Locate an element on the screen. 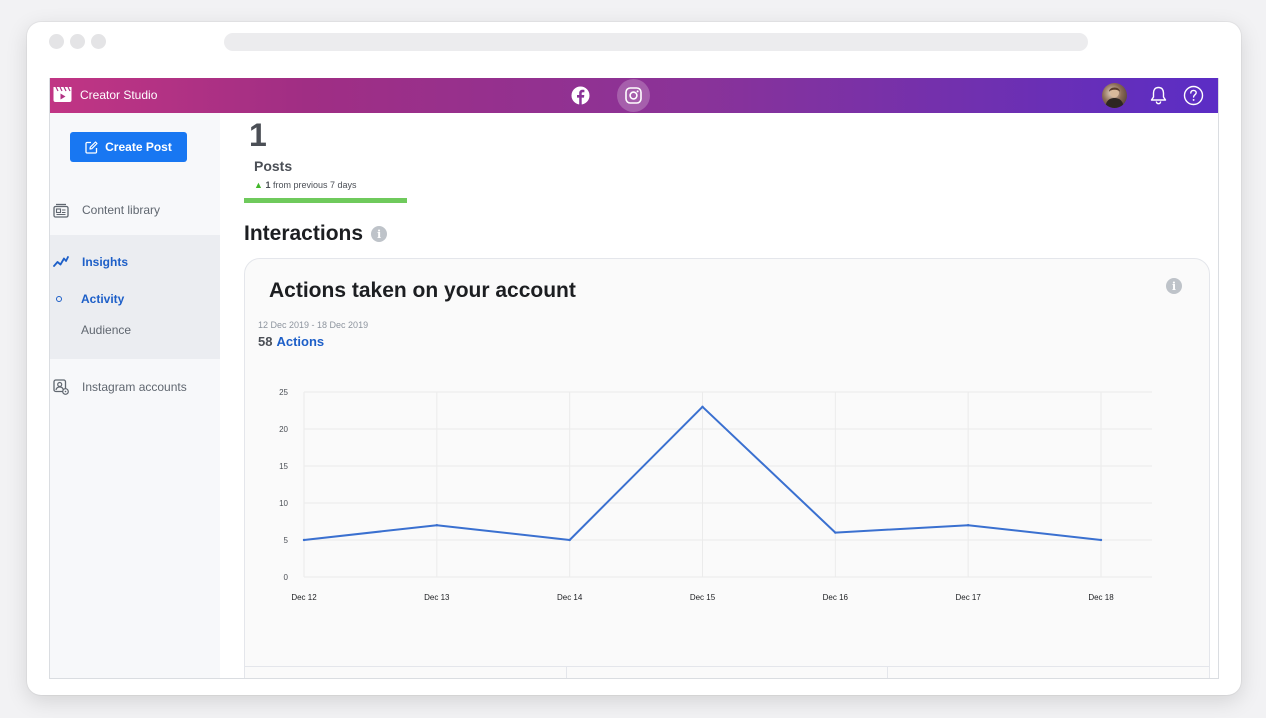  edit-icon is located at coordinates (91, 147).